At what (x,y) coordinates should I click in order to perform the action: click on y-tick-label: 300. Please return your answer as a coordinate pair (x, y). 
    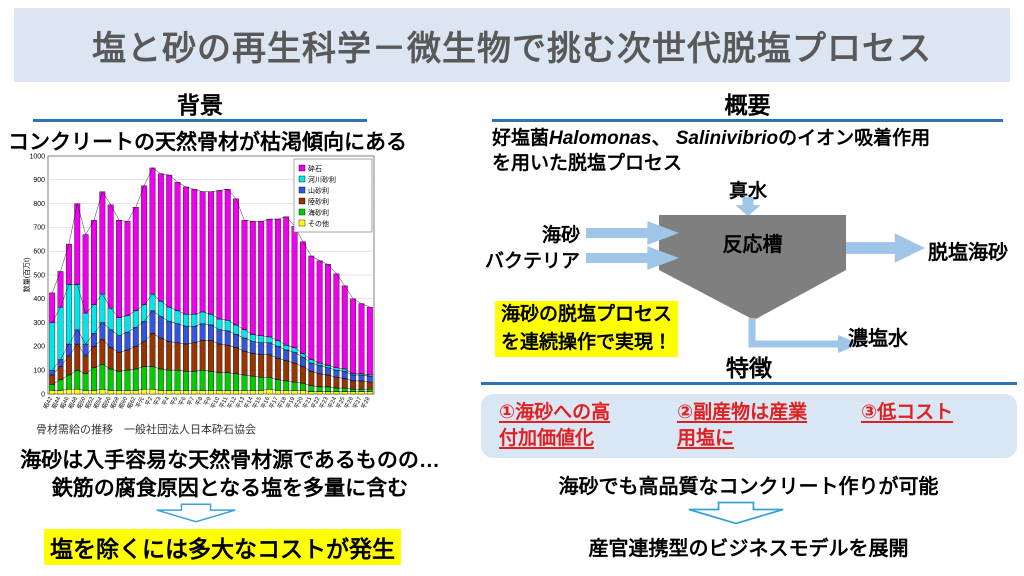
    Looking at the image, I should click on (39, 323).